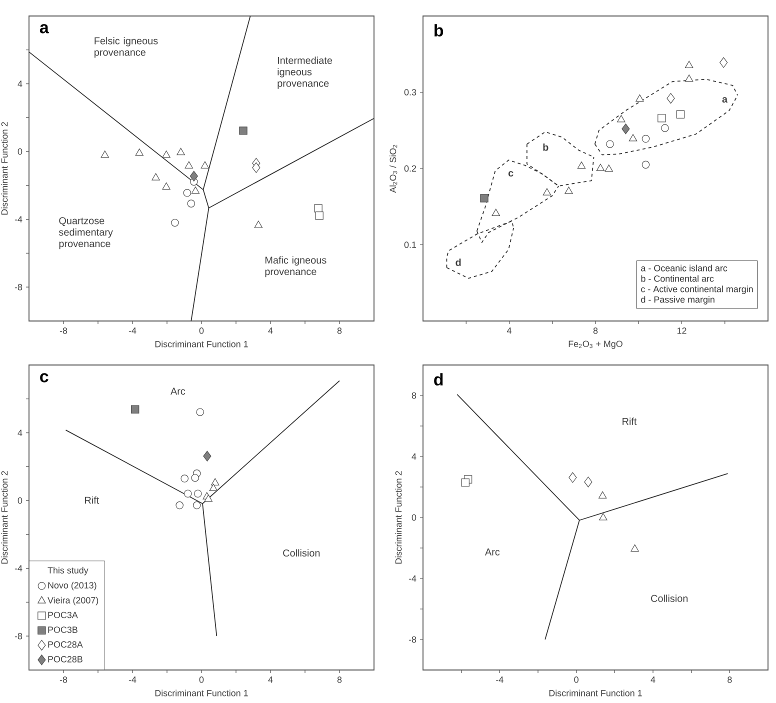 This screenshot has height=703, width=776. What do you see at coordinates (410, 168) in the screenshot?
I see `y-tick-label: 0.2` at bounding box center [410, 168].